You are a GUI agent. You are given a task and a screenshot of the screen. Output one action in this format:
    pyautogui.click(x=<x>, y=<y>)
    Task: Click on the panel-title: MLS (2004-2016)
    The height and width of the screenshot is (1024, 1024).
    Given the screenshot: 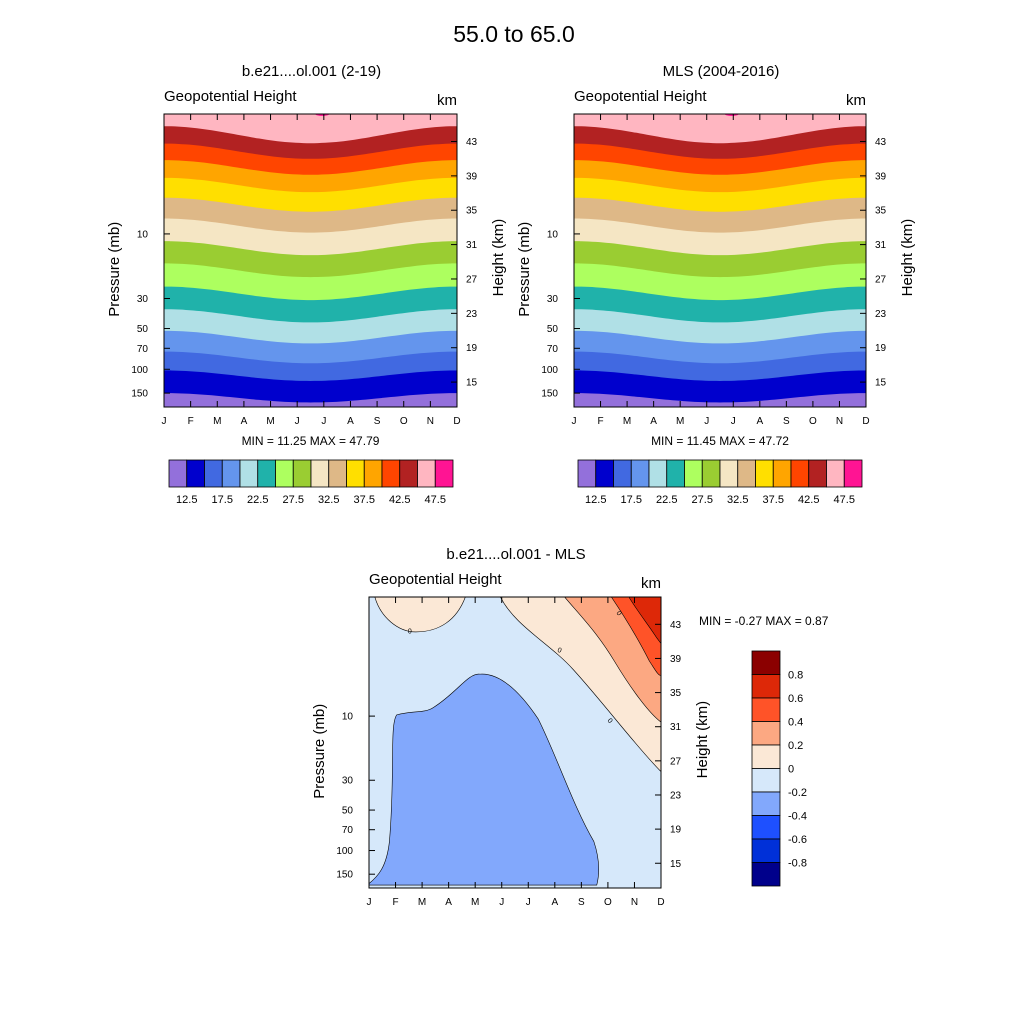 What is the action you would take?
    pyautogui.click(x=721, y=71)
    